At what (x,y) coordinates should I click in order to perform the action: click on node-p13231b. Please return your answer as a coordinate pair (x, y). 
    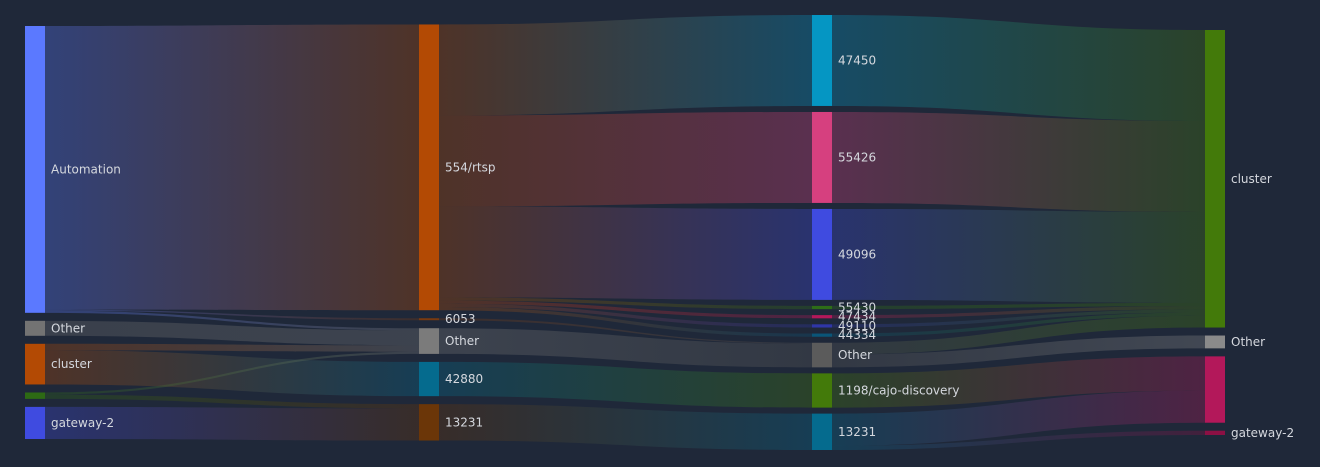
    Looking at the image, I should click on (822, 431).